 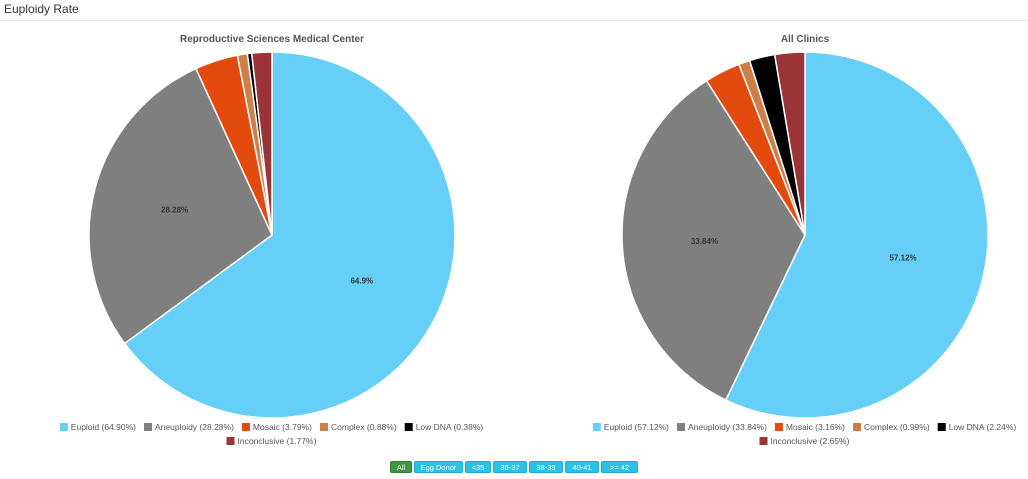 I want to click on clinic-legend-item-euploid: Euploid (64.90%), so click(x=97, y=427).